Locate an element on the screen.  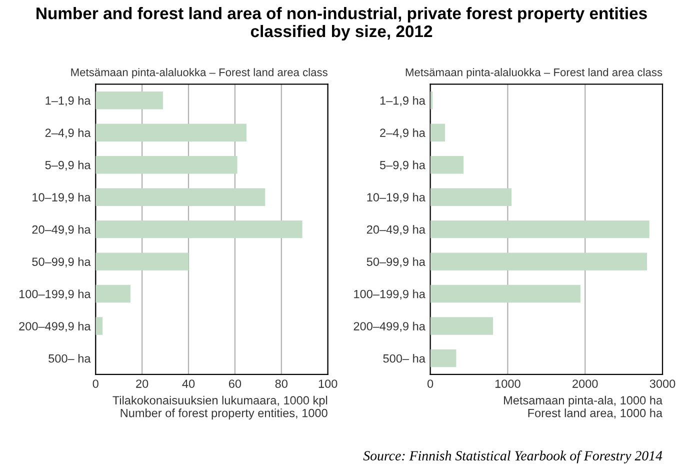
chart-title: Number and forest land area of non-industrial, private forest property entities classified by size, 2012 is located at coordinates (341, 24).